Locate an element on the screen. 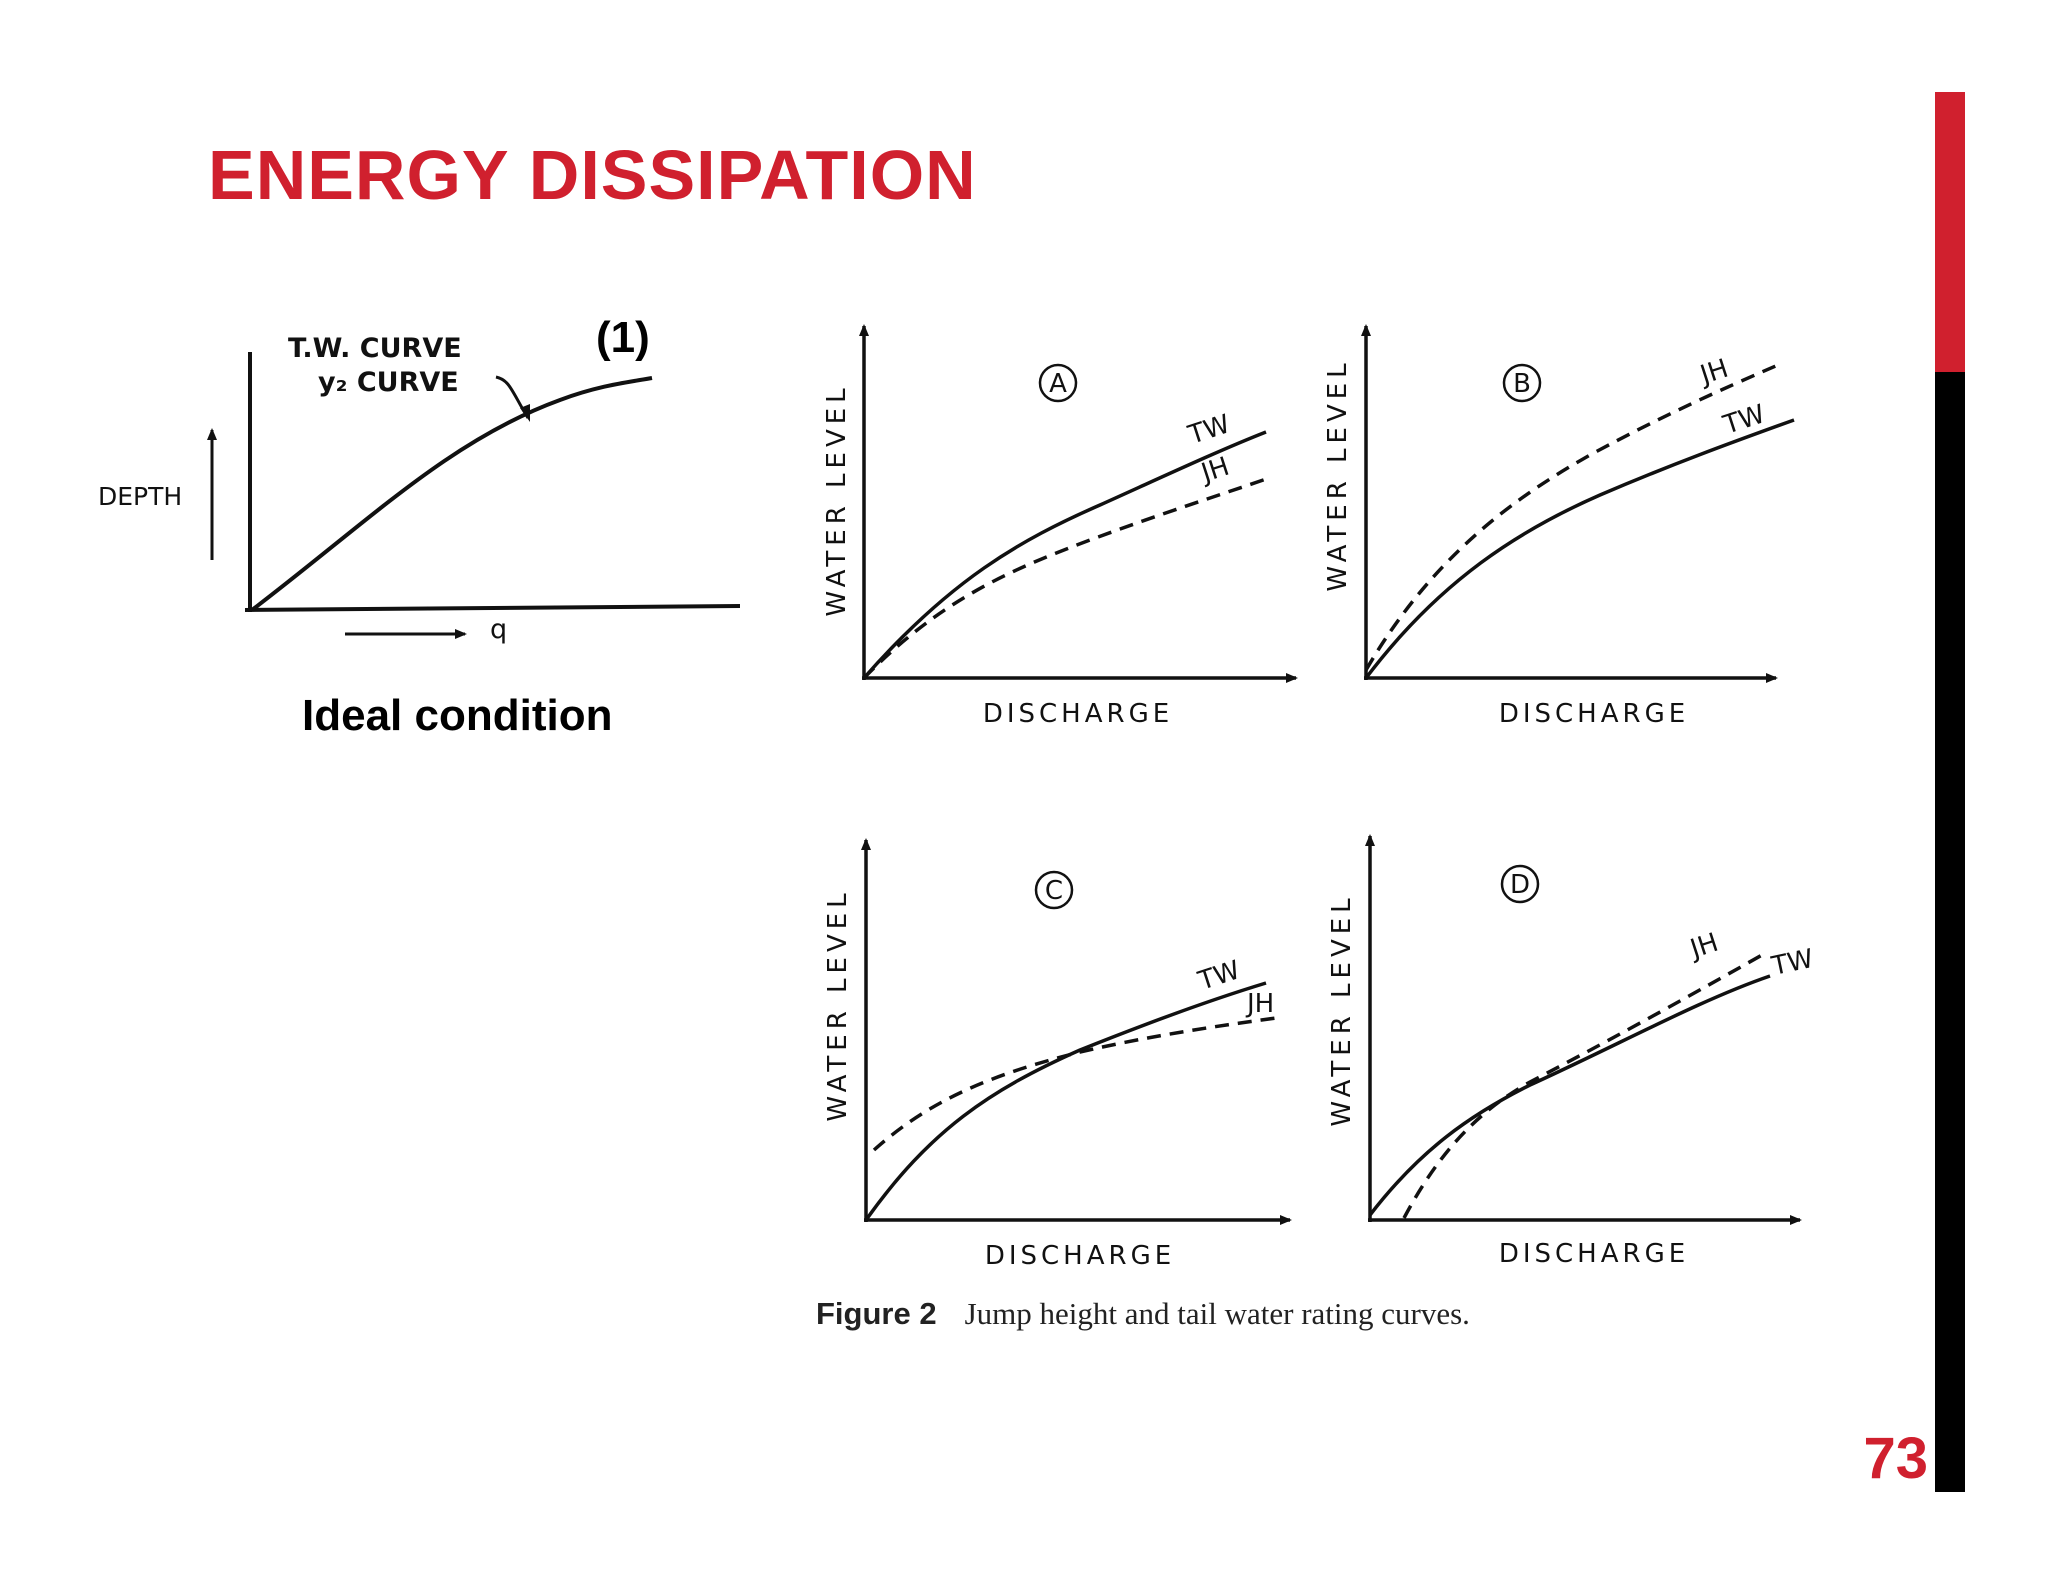 The width and height of the screenshot is (2048, 1582). slide-title: ENERGY DISSIPATION is located at coordinates (592, 175).